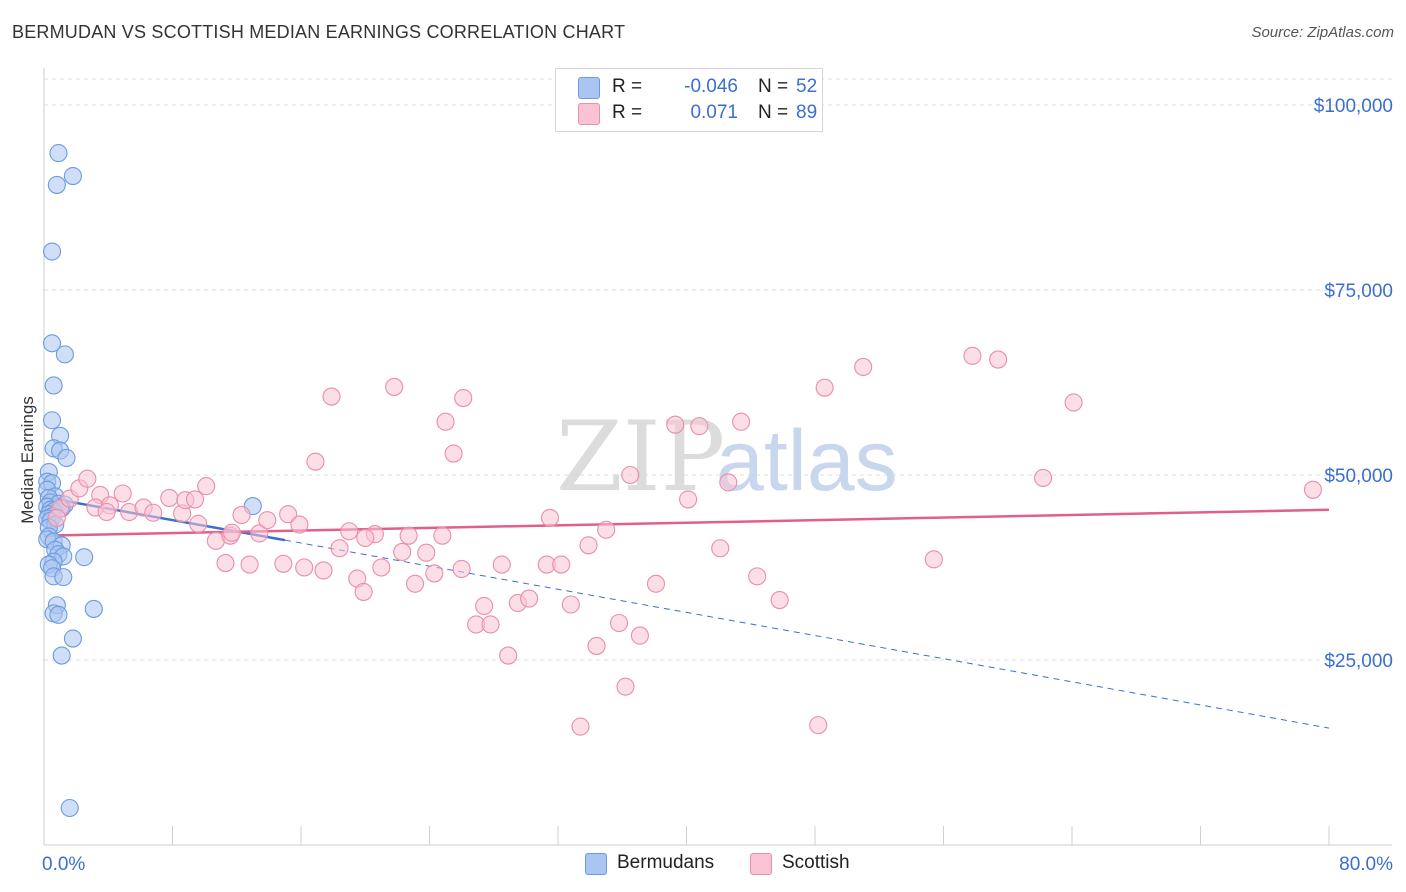 The height and width of the screenshot is (892, 1406). I want to click on x-tick-label: 0.0%, so click(63, 864).